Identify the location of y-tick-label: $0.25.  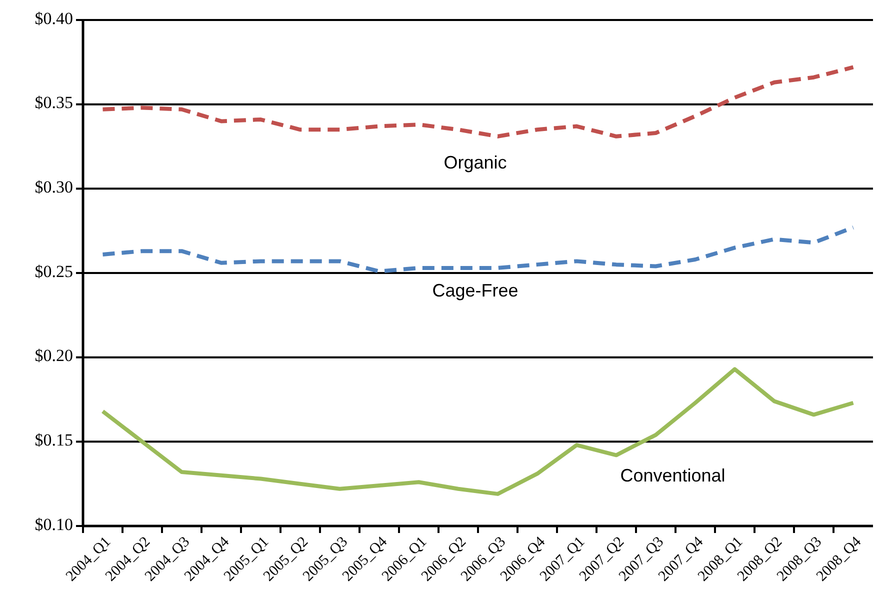
(53, 271).